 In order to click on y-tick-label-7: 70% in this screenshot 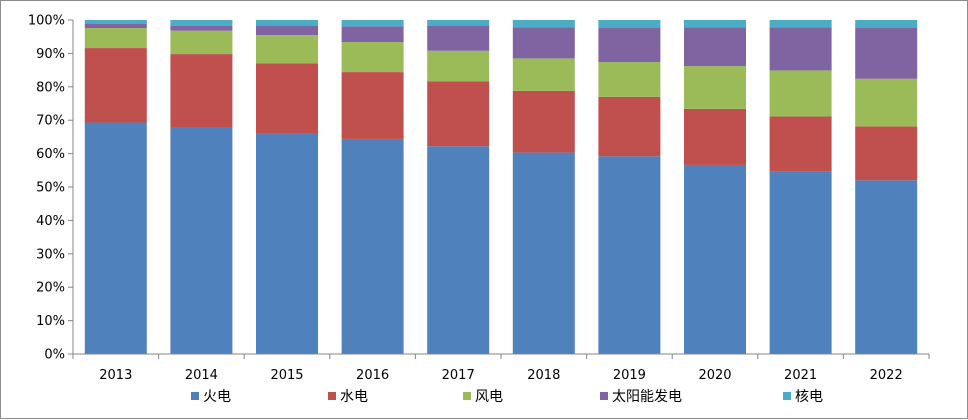, I will do `click(50, 121)`.